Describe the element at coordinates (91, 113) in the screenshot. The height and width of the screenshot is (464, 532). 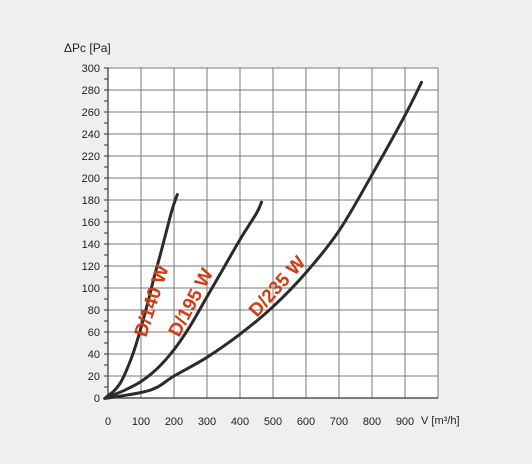
I see `y-tick-label: 260` at that location.